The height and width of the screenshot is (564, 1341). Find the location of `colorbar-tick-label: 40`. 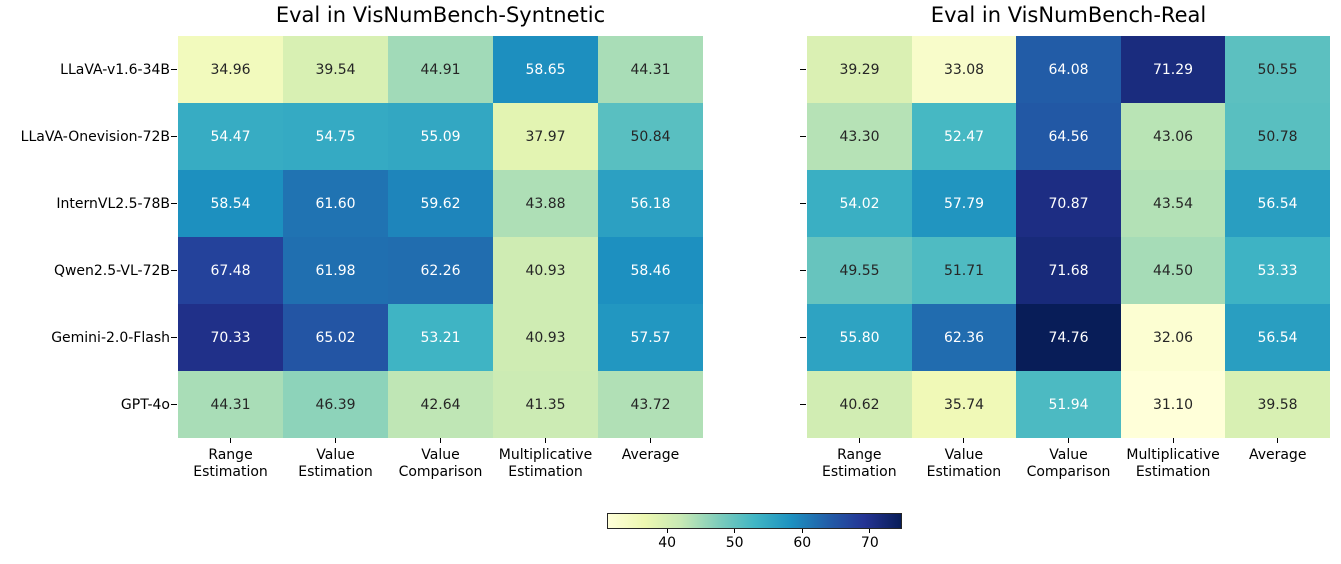

colorbar-tick-label: 40 is located at coordinates (667, 543).